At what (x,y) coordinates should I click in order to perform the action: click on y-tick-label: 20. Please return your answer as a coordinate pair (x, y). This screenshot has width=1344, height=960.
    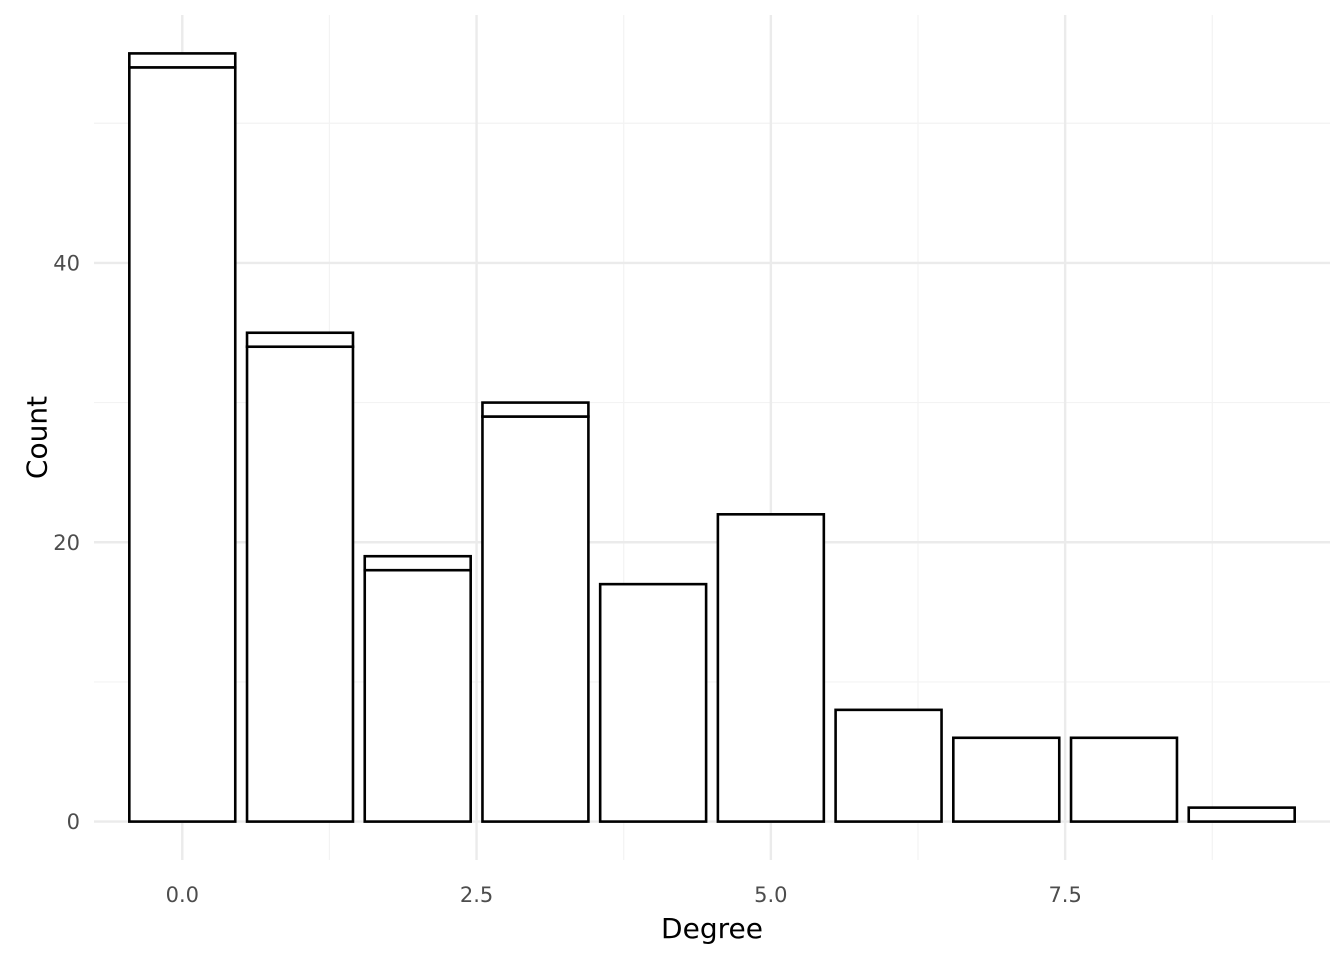
    Looking at the image, I should click on (66, 543).